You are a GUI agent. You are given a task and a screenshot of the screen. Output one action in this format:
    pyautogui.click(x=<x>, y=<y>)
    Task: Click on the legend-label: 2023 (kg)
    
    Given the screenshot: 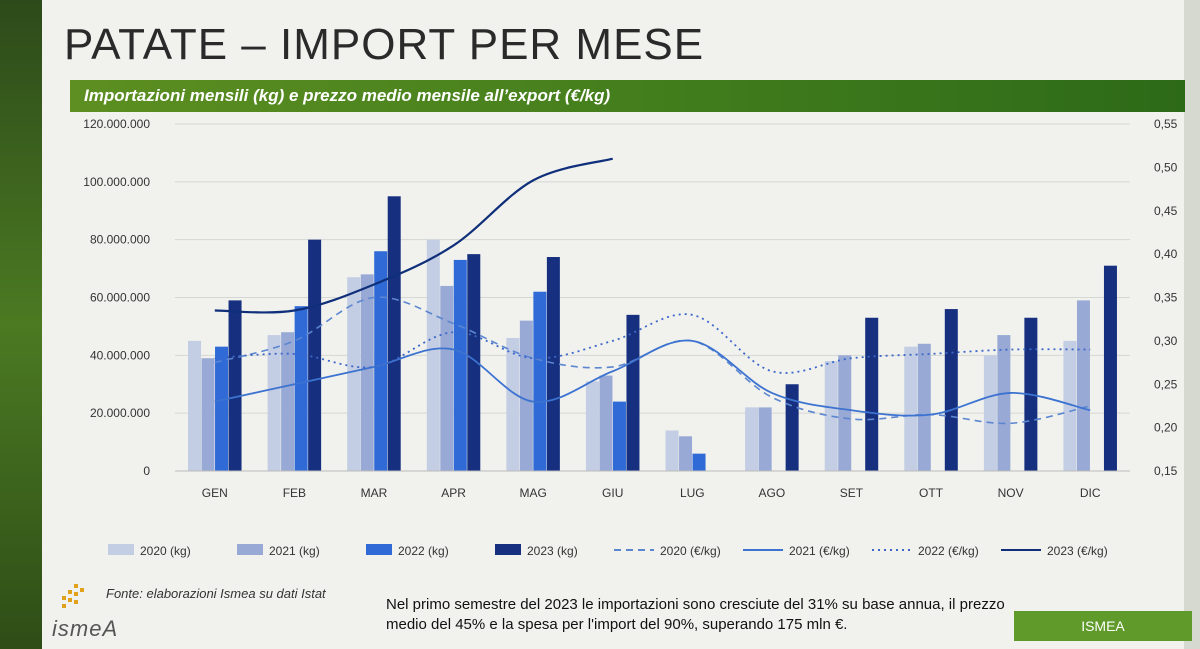 What is the action you would take?
    pyautogui.click(x=552, y=551)
    